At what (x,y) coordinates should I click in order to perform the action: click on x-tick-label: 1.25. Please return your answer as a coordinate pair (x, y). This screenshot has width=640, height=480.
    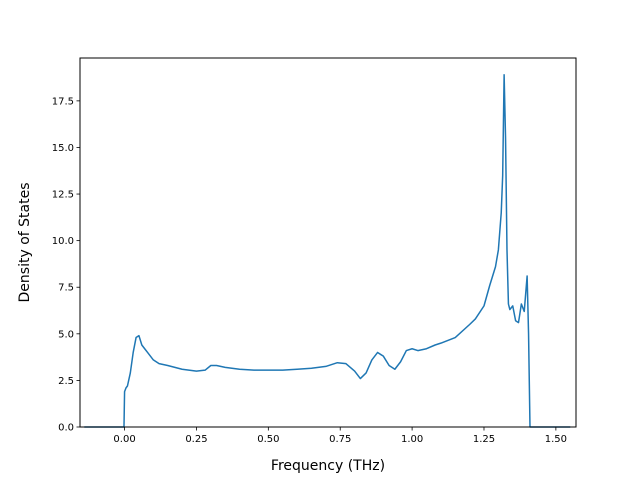
    Looking at the image, I should click on (484, 439).